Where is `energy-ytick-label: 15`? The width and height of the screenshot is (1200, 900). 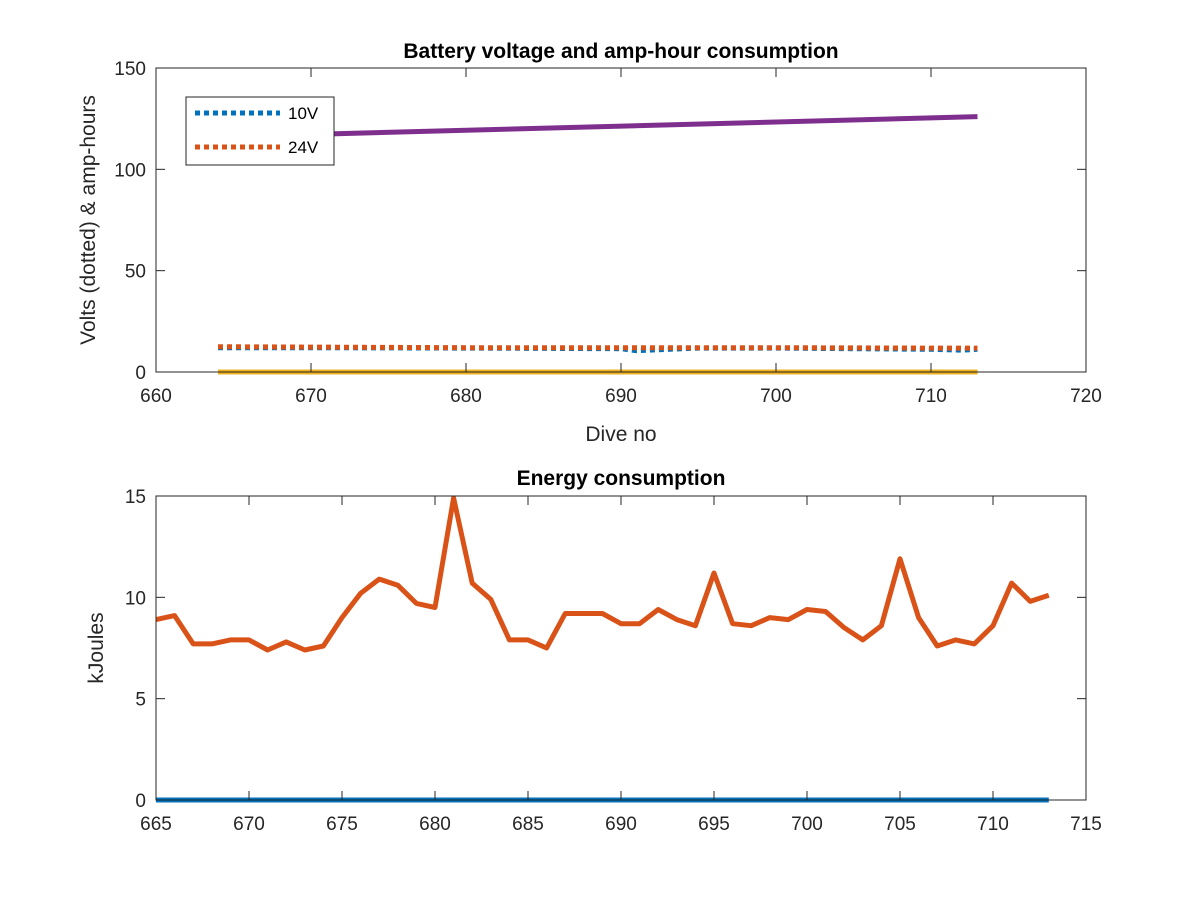 energy-ytick-label: 15 is located at coordinates (135, 497).